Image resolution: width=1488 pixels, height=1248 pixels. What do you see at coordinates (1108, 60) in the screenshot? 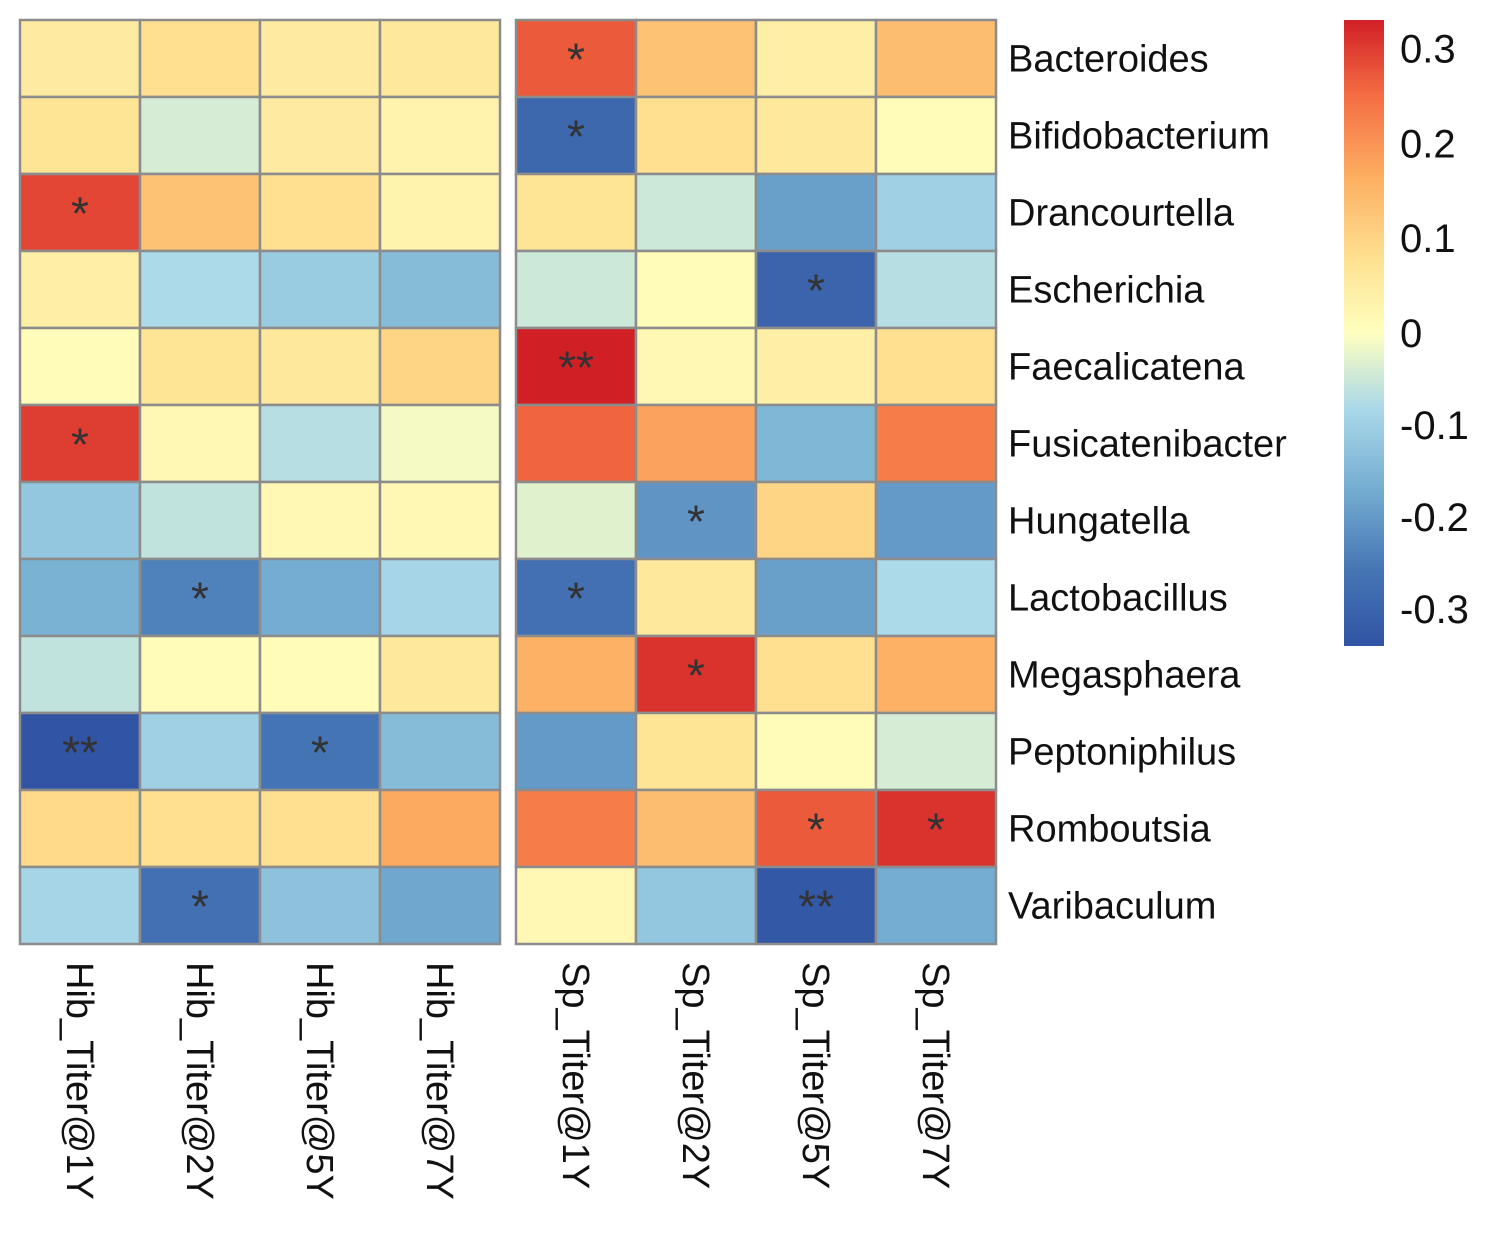
I see `row-label: Bacteroides` at bounding box center [1108, 60].